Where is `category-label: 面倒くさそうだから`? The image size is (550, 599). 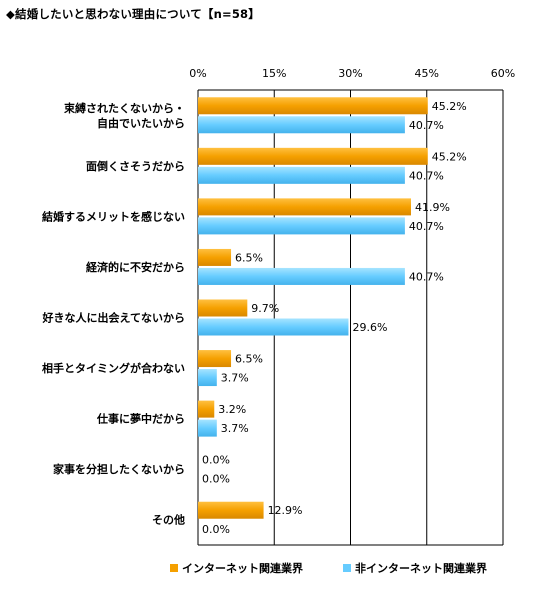
category-label: 面倒くさそうだから is located at coordinates (135, 166).